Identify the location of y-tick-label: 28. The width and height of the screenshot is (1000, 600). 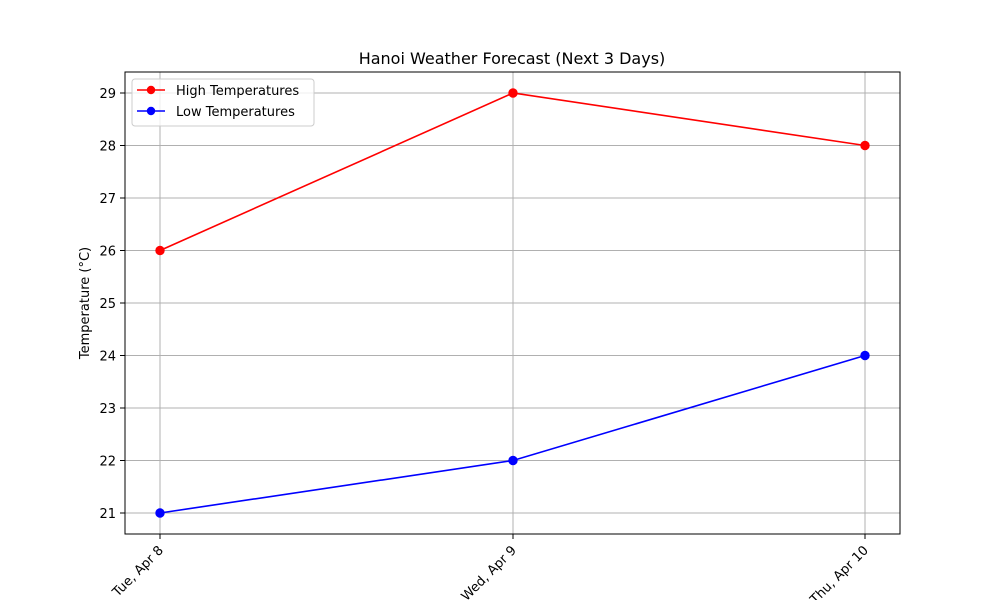
(107, 147).